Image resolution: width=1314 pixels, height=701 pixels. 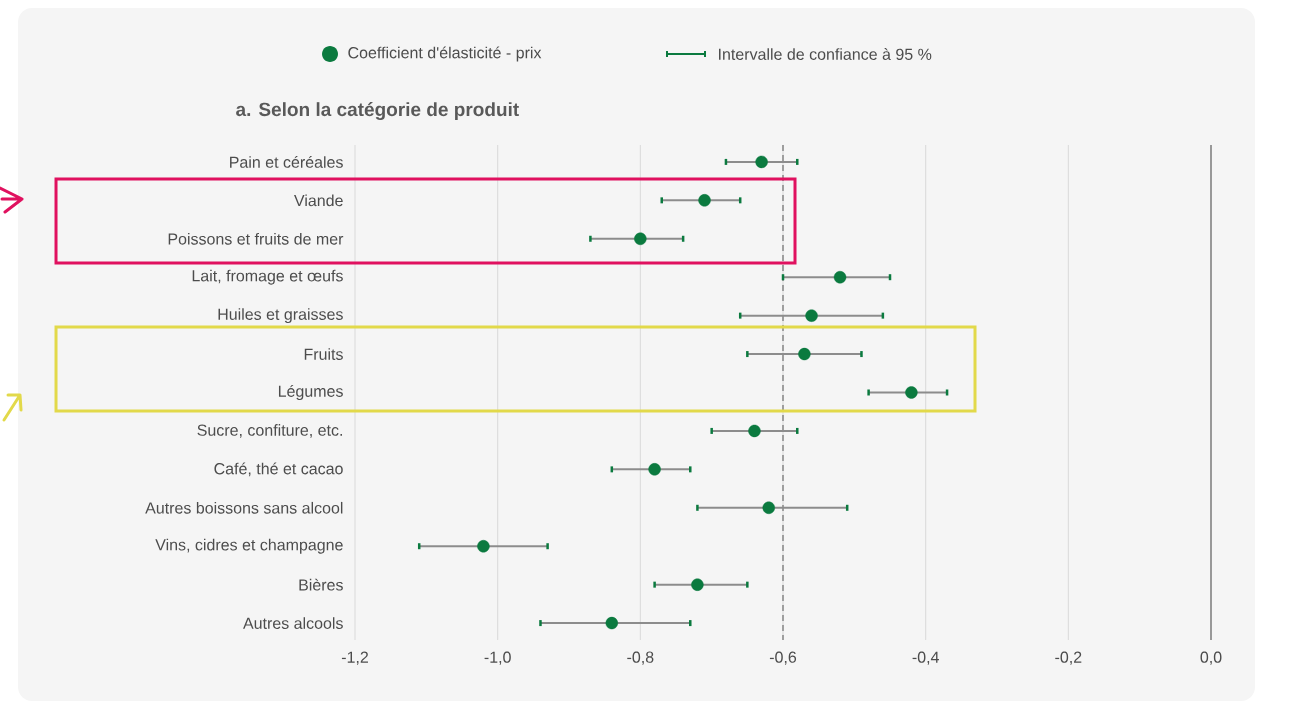 What do you see at coordinates (354, 658) in the screenshot?
I see `x-tick-label: -1,2` at bounding box center [354, 658].